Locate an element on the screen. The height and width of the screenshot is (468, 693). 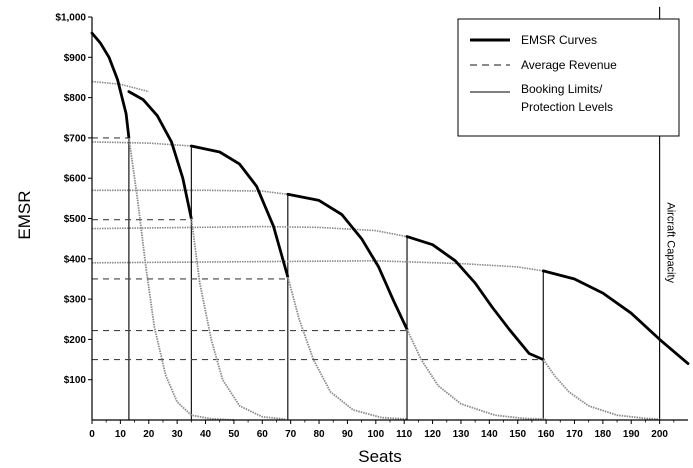
x-axis-title: Seats is located at coordinates (379, 456).